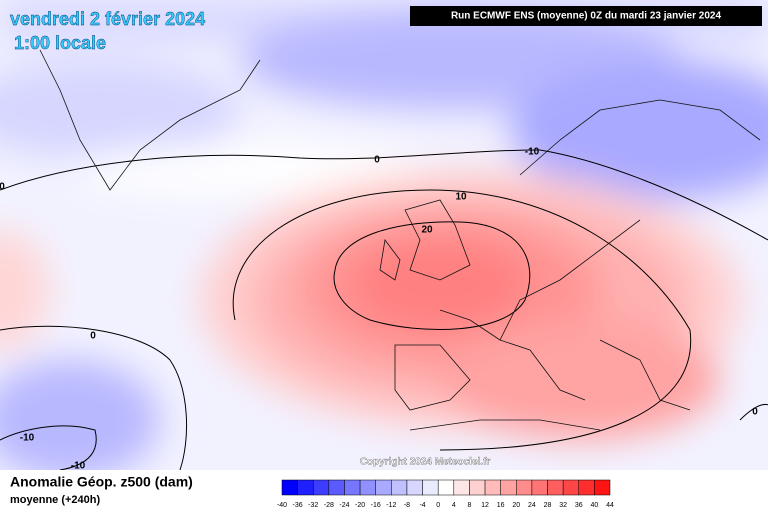  I want to click on colorbar-tick-label: -24, so click(344, 505).